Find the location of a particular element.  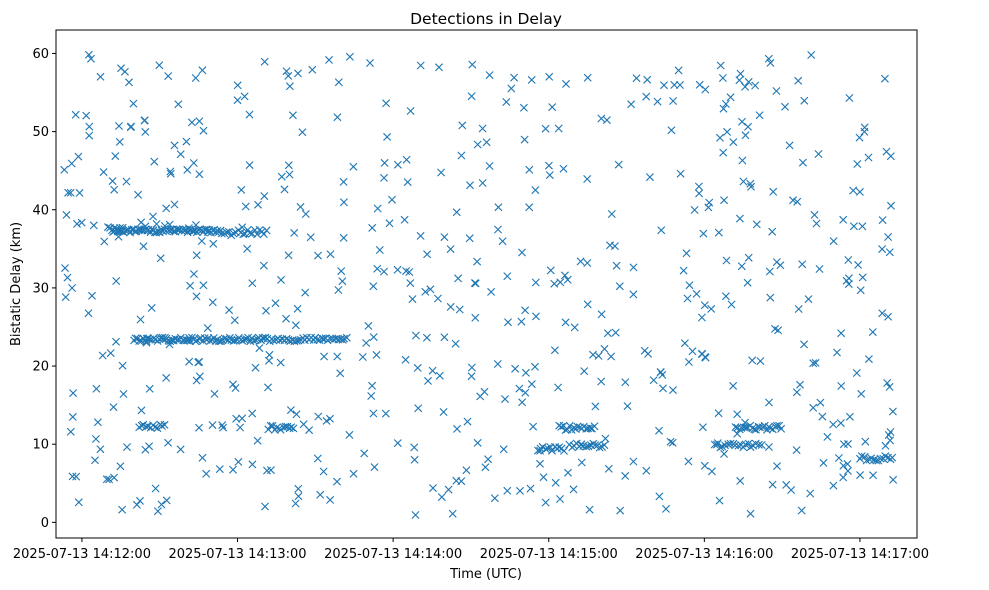

x-tick-label: 2025-07-13 14:12:00 is located at coordinates (82, 554).